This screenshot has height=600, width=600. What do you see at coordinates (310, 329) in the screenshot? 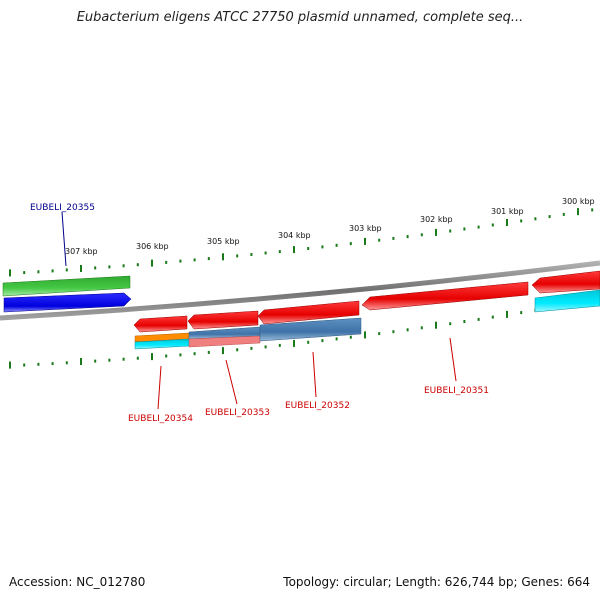
I see `steel-feature-b` at bounding box center [310, 329].